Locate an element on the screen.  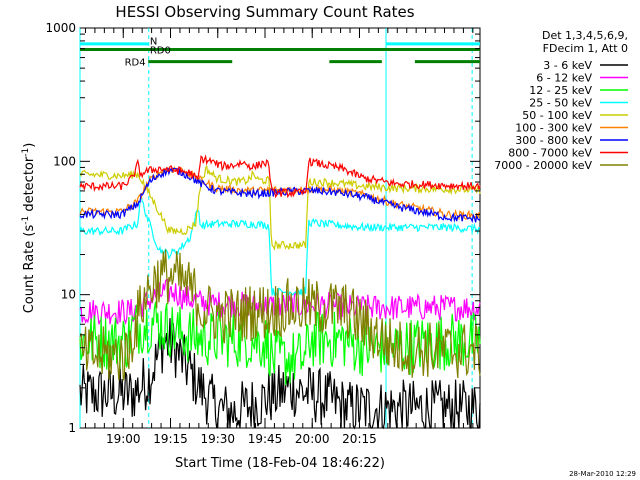
timestamp: 28-Mar-2010 12:29 is located at coordinates (602, 474).